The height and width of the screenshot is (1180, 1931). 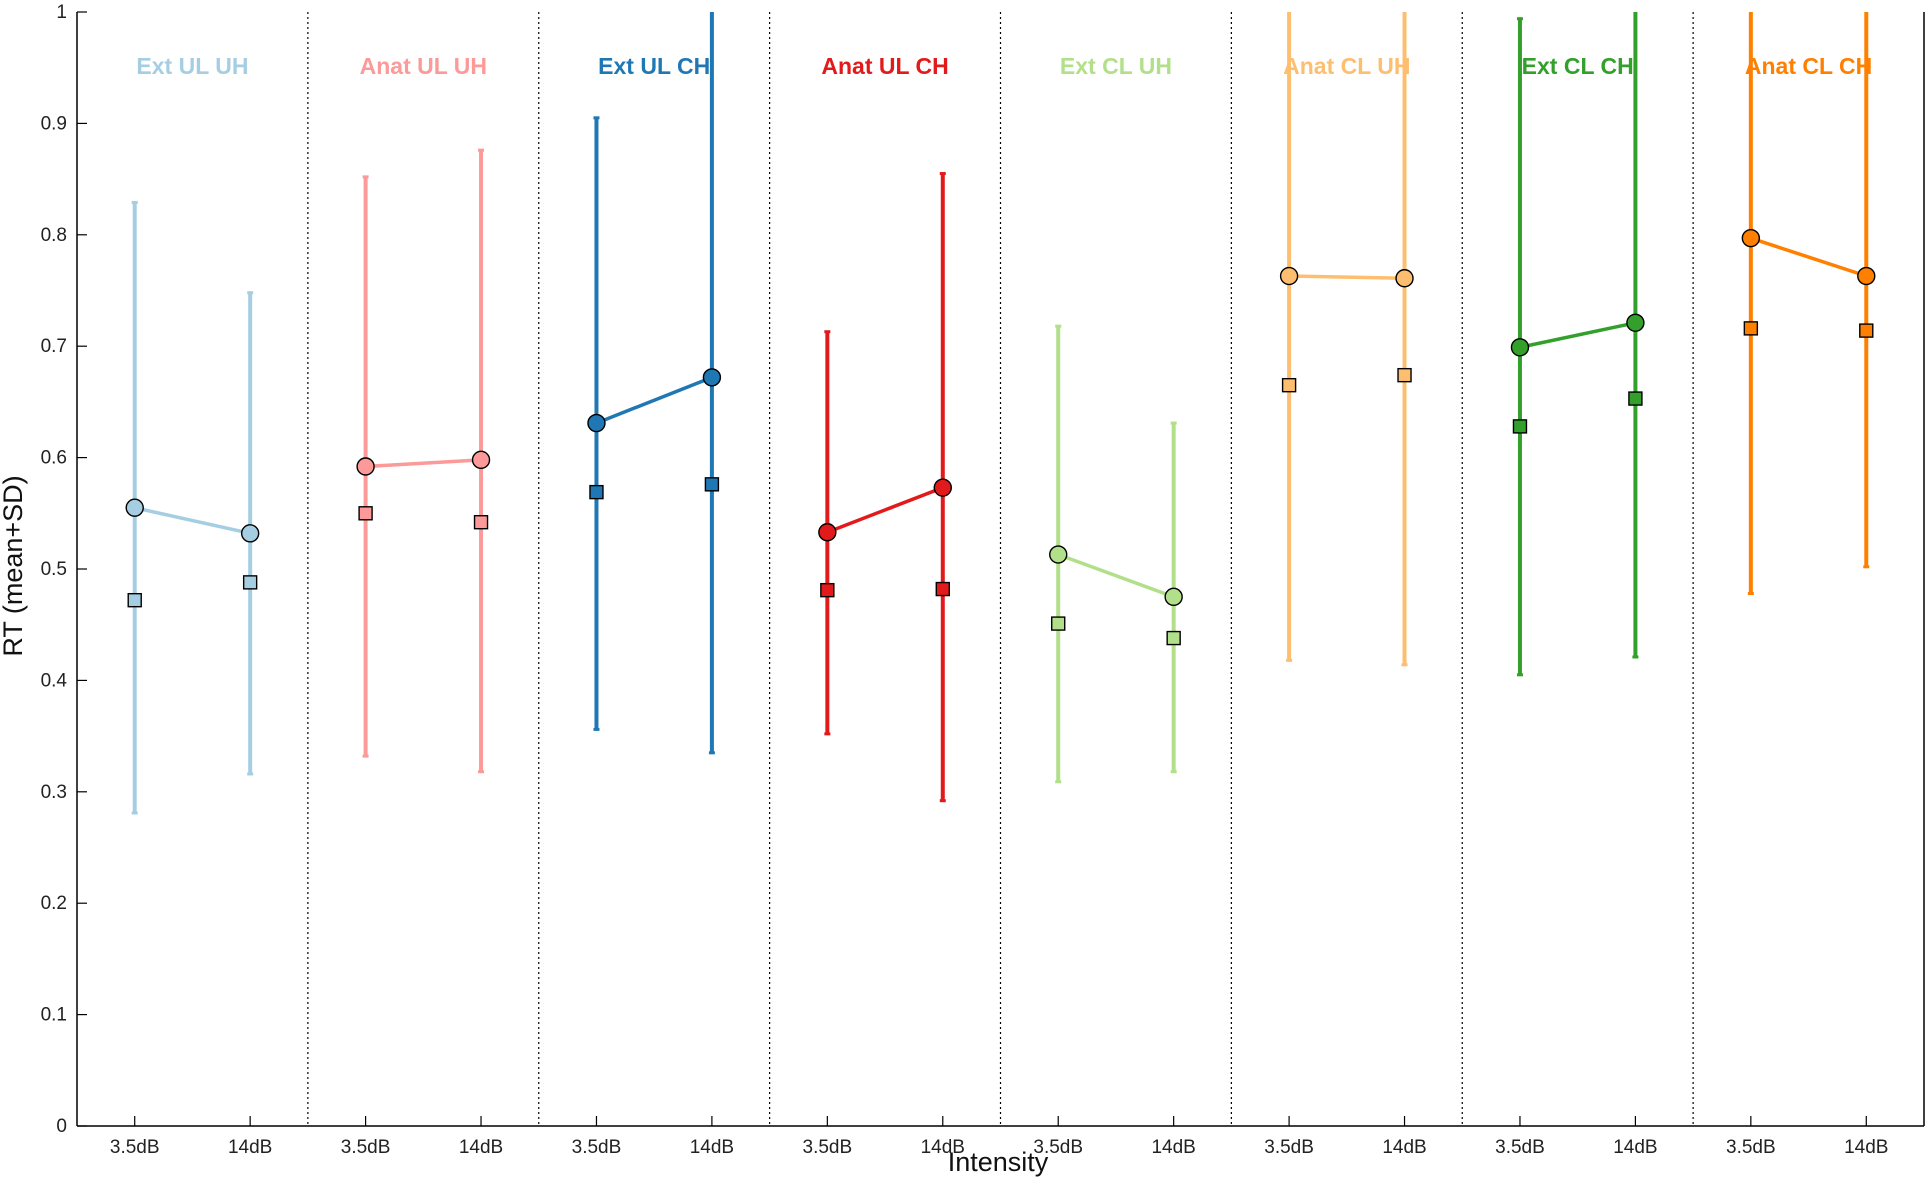 What do you see at coordinates (1114, 605) in the screenshot?
I see `panel: 3.5dB 14dB Ext CL UH` at bounding box center [1114, 605].